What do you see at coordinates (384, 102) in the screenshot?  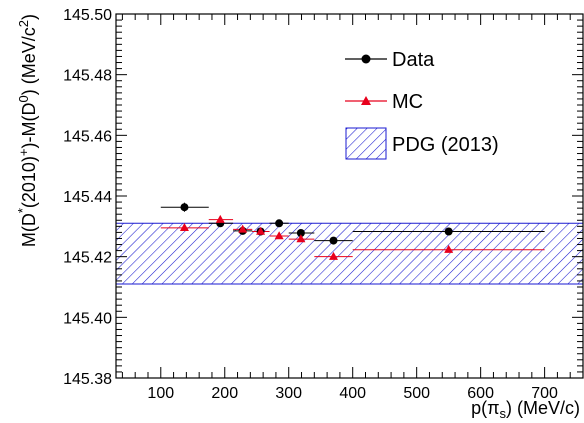 I see `legend-item-mc: MC` at bounding box center [384, 102].